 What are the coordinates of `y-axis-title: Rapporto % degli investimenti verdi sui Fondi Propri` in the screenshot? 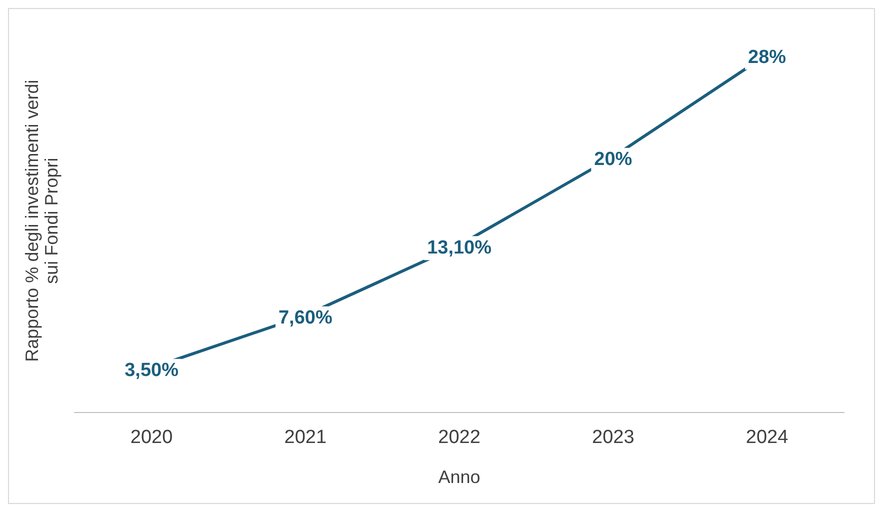 It's located at (42, 221).